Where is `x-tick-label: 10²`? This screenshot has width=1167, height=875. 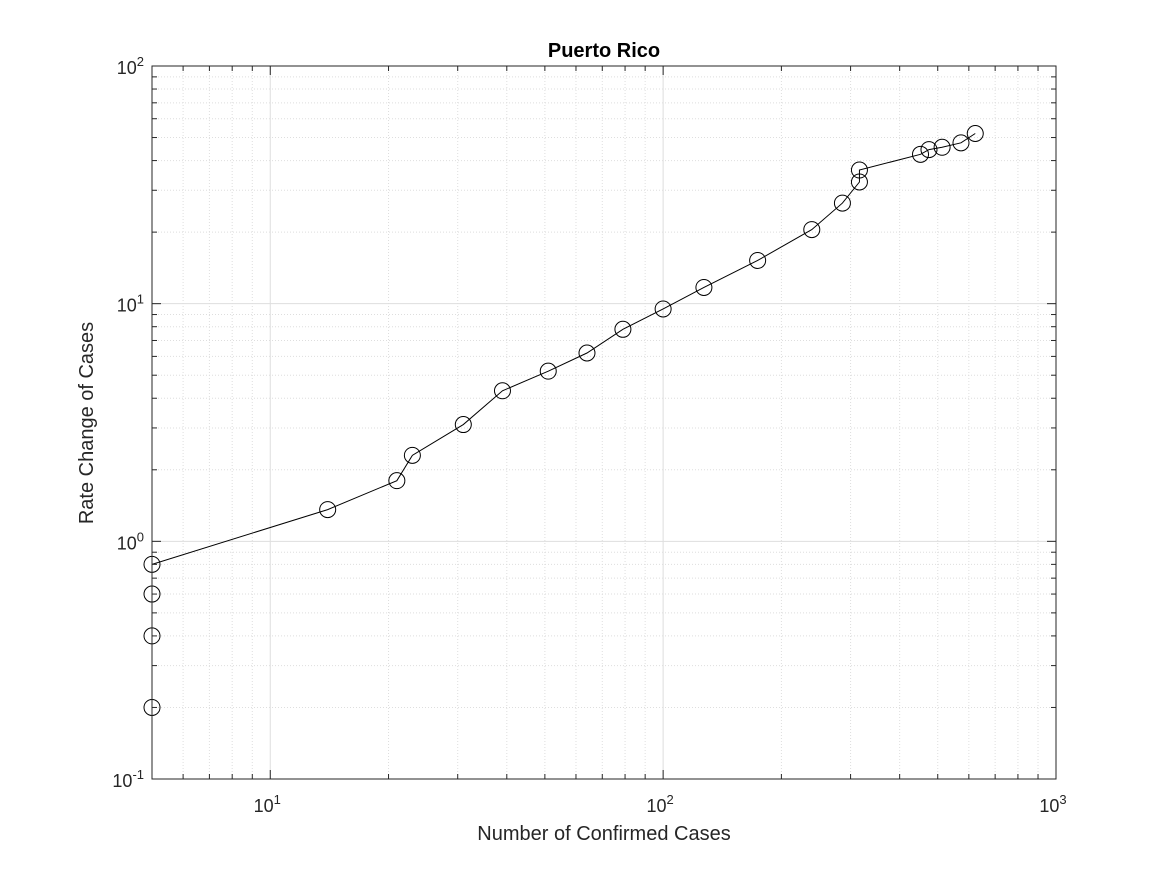
x-tick-label: 10² is located at coordinates (659, 804).